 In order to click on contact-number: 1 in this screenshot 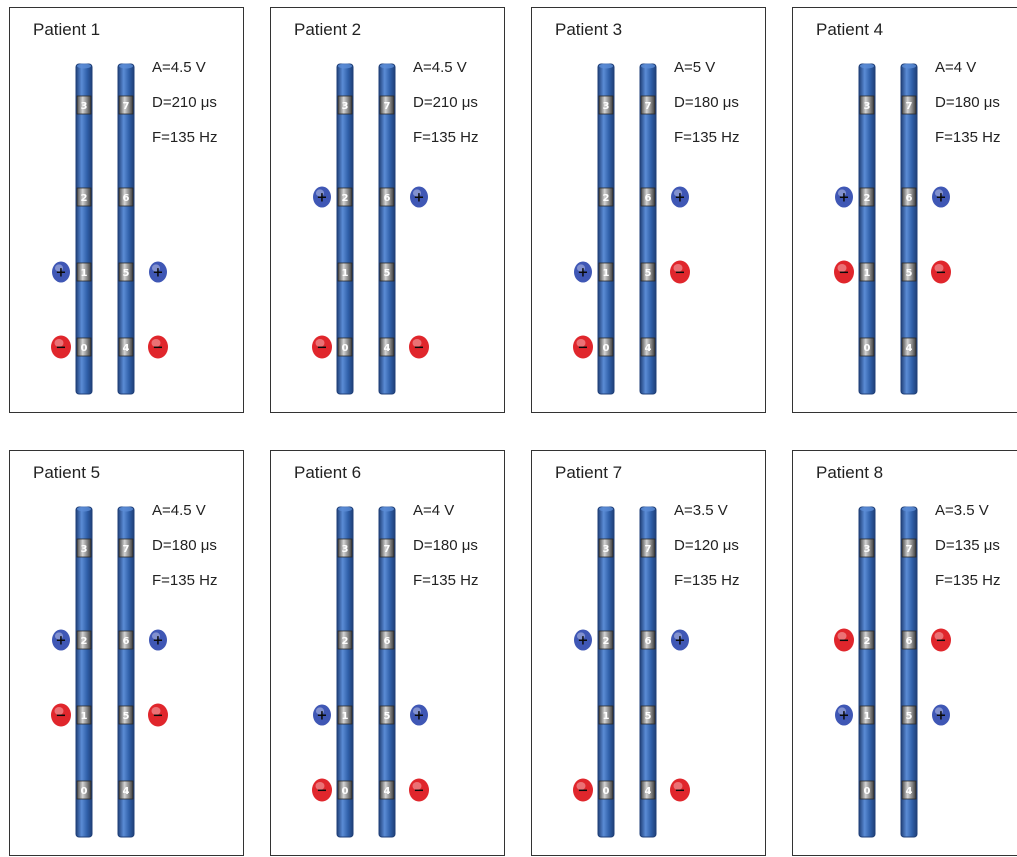, I will do `click(867, 273)`.